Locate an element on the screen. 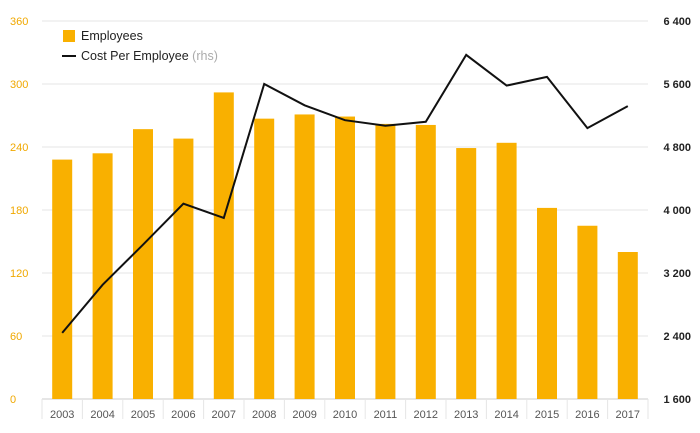  bar-2006 is located at coordinates (183, 268).